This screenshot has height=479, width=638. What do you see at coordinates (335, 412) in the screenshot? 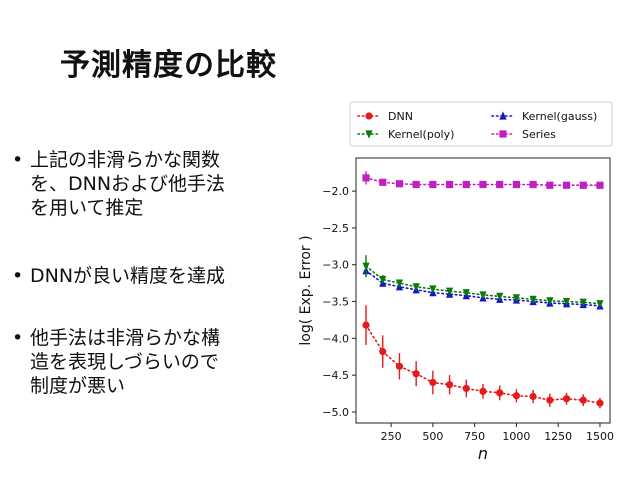
I see `y-tick-label: −5.0` at bounding box center [335, 412].